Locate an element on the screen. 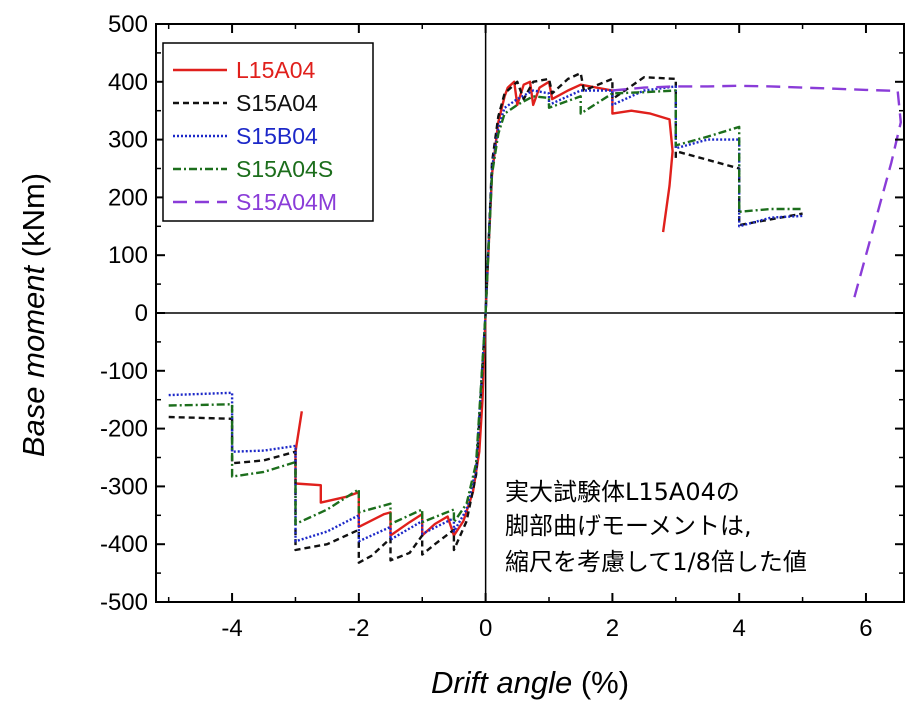 The width and height of the screenshot is (906, 704). x-axis-title: Drift angle (%) is located at coordinates (530, 682).